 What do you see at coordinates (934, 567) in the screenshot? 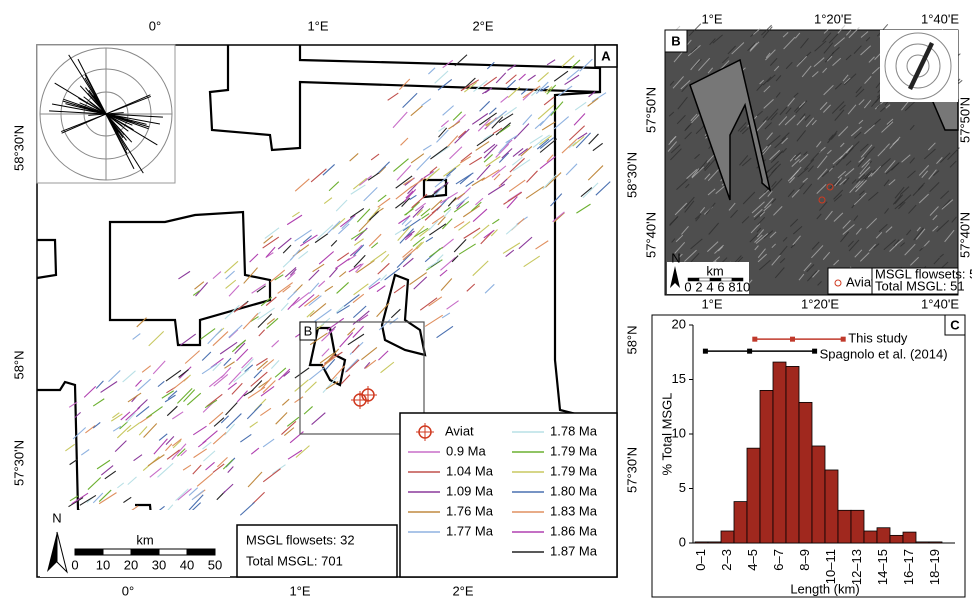
I see `x-tick-label: 18–19` at bounding box center [934, 567].